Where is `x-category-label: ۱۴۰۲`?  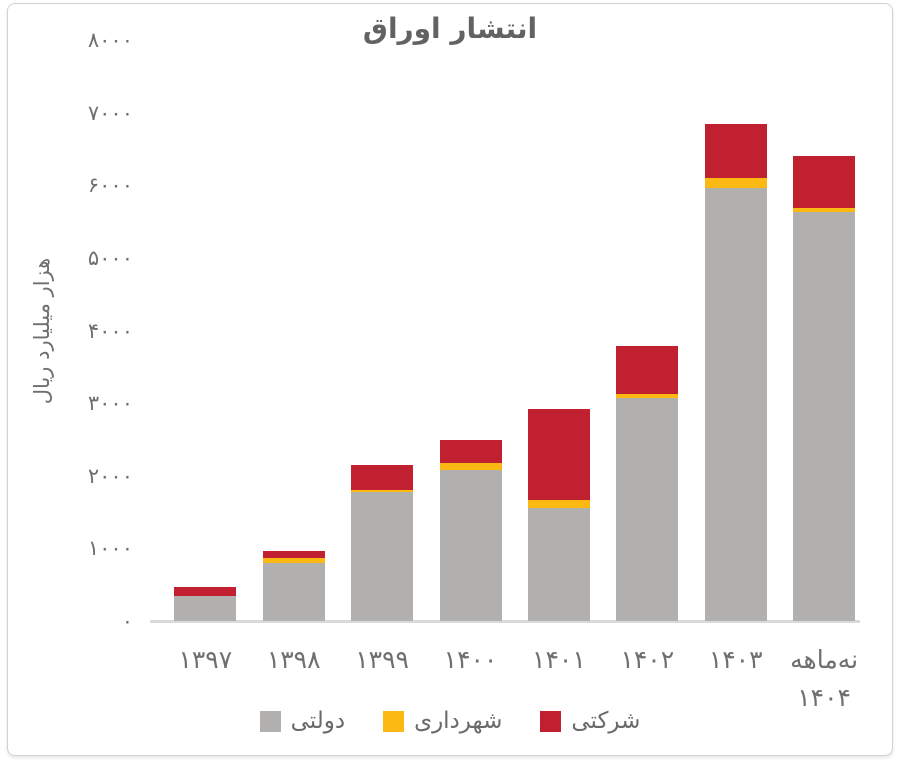
x-category-label: ۱۴۰۲ is located at coordinates (647, 660).